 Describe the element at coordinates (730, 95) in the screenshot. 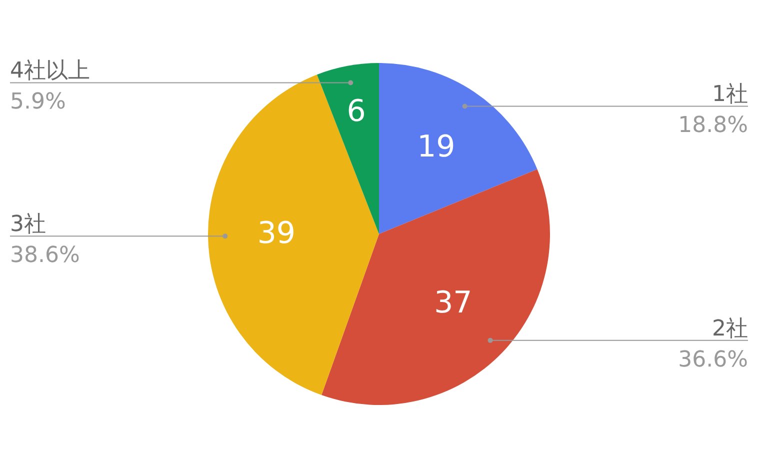

I see `slice-label: 1社` at that location.